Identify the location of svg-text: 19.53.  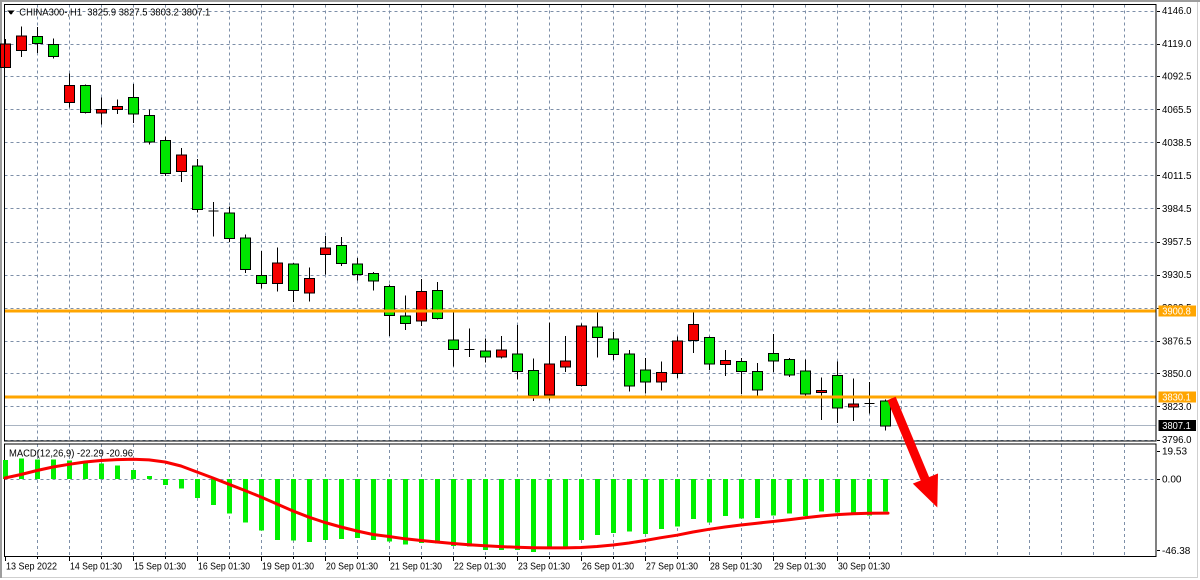
(1174, 452).